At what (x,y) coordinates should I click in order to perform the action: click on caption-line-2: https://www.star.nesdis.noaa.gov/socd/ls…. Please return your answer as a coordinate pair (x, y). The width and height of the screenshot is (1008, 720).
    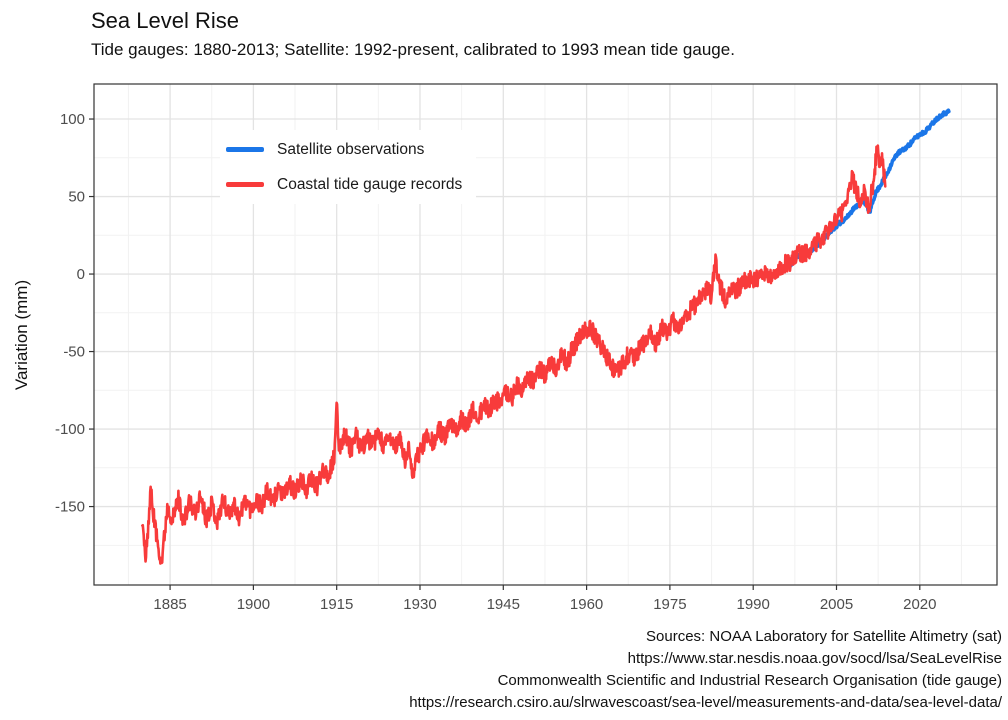
    Looking at the image, I should click on (814, 658).